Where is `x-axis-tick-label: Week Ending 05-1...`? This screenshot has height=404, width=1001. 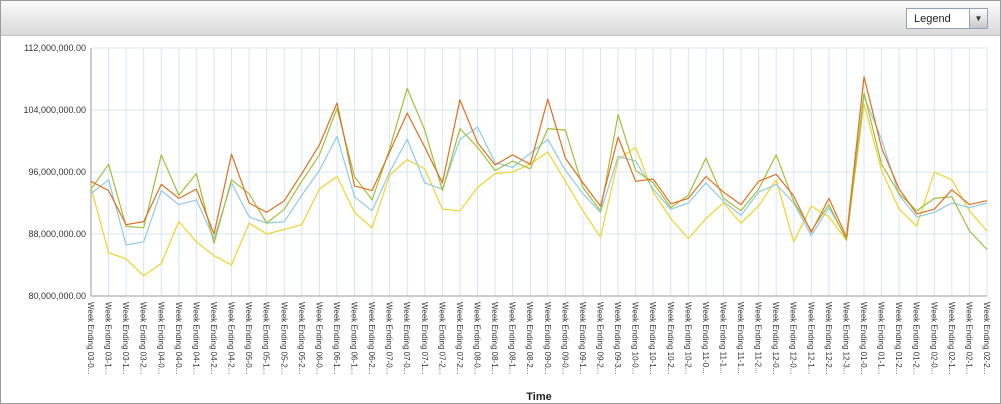
x-axis-tick-label: Week Ending 05-1... is located at coordinates (266, 338).